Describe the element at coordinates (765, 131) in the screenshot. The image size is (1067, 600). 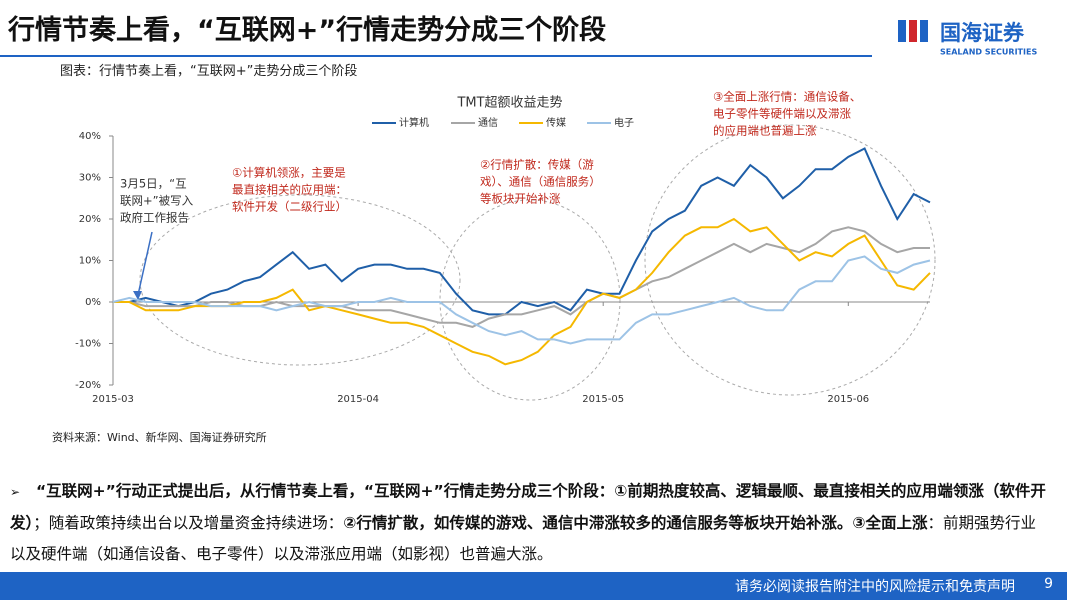
I see `annotation: 的应用端也普遍上涨` at that location.